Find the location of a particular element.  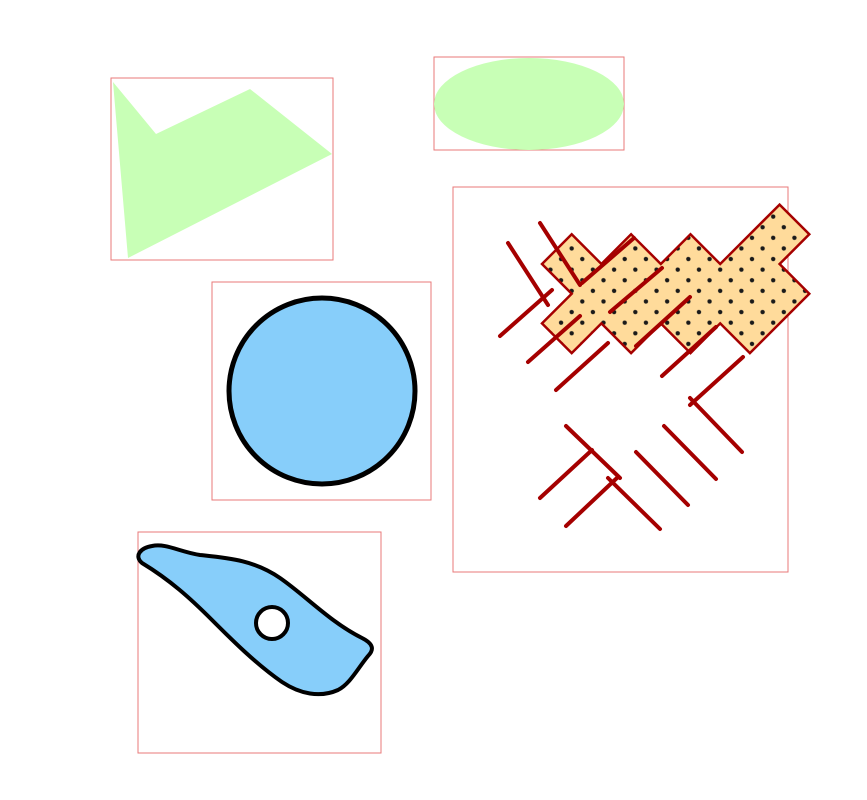

polygon-shape is located at coordinates (222, 170).